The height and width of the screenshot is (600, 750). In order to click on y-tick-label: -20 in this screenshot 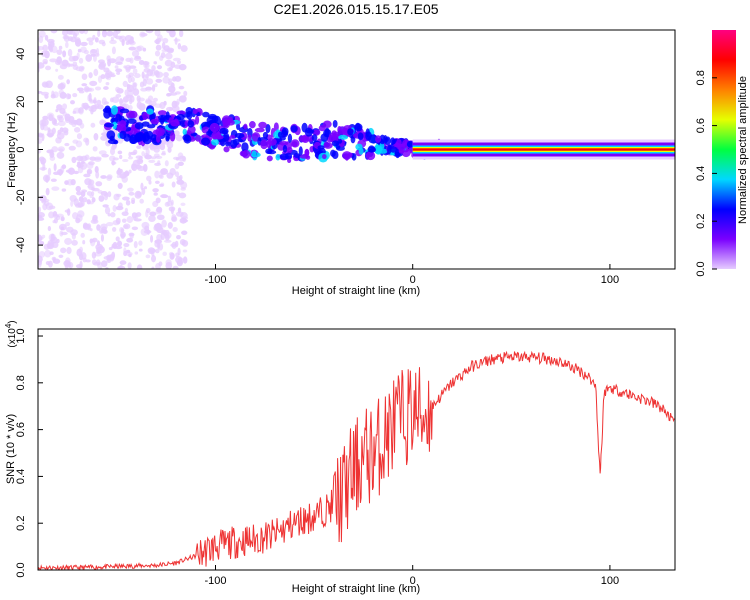, I will do `click(21, 197)`.